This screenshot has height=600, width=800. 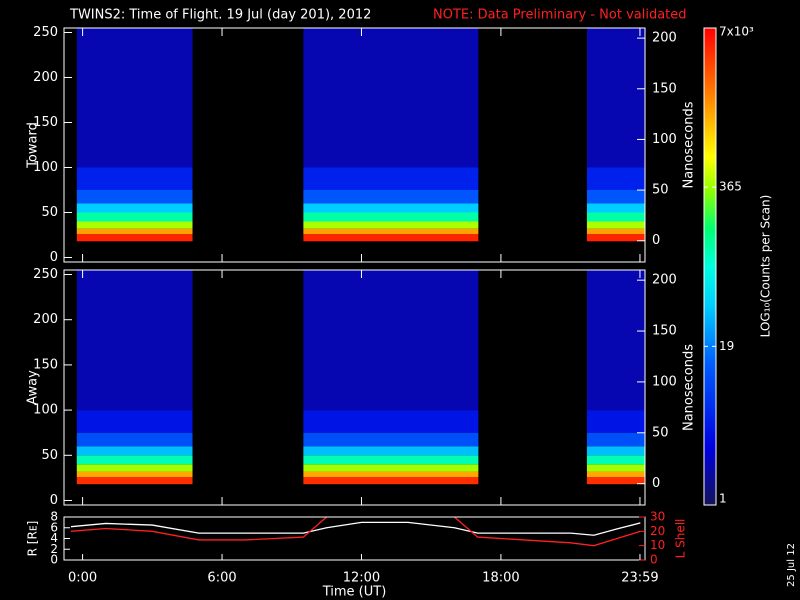 I want to click on x-tick-label: 18:00, so click(x=500, y=578).